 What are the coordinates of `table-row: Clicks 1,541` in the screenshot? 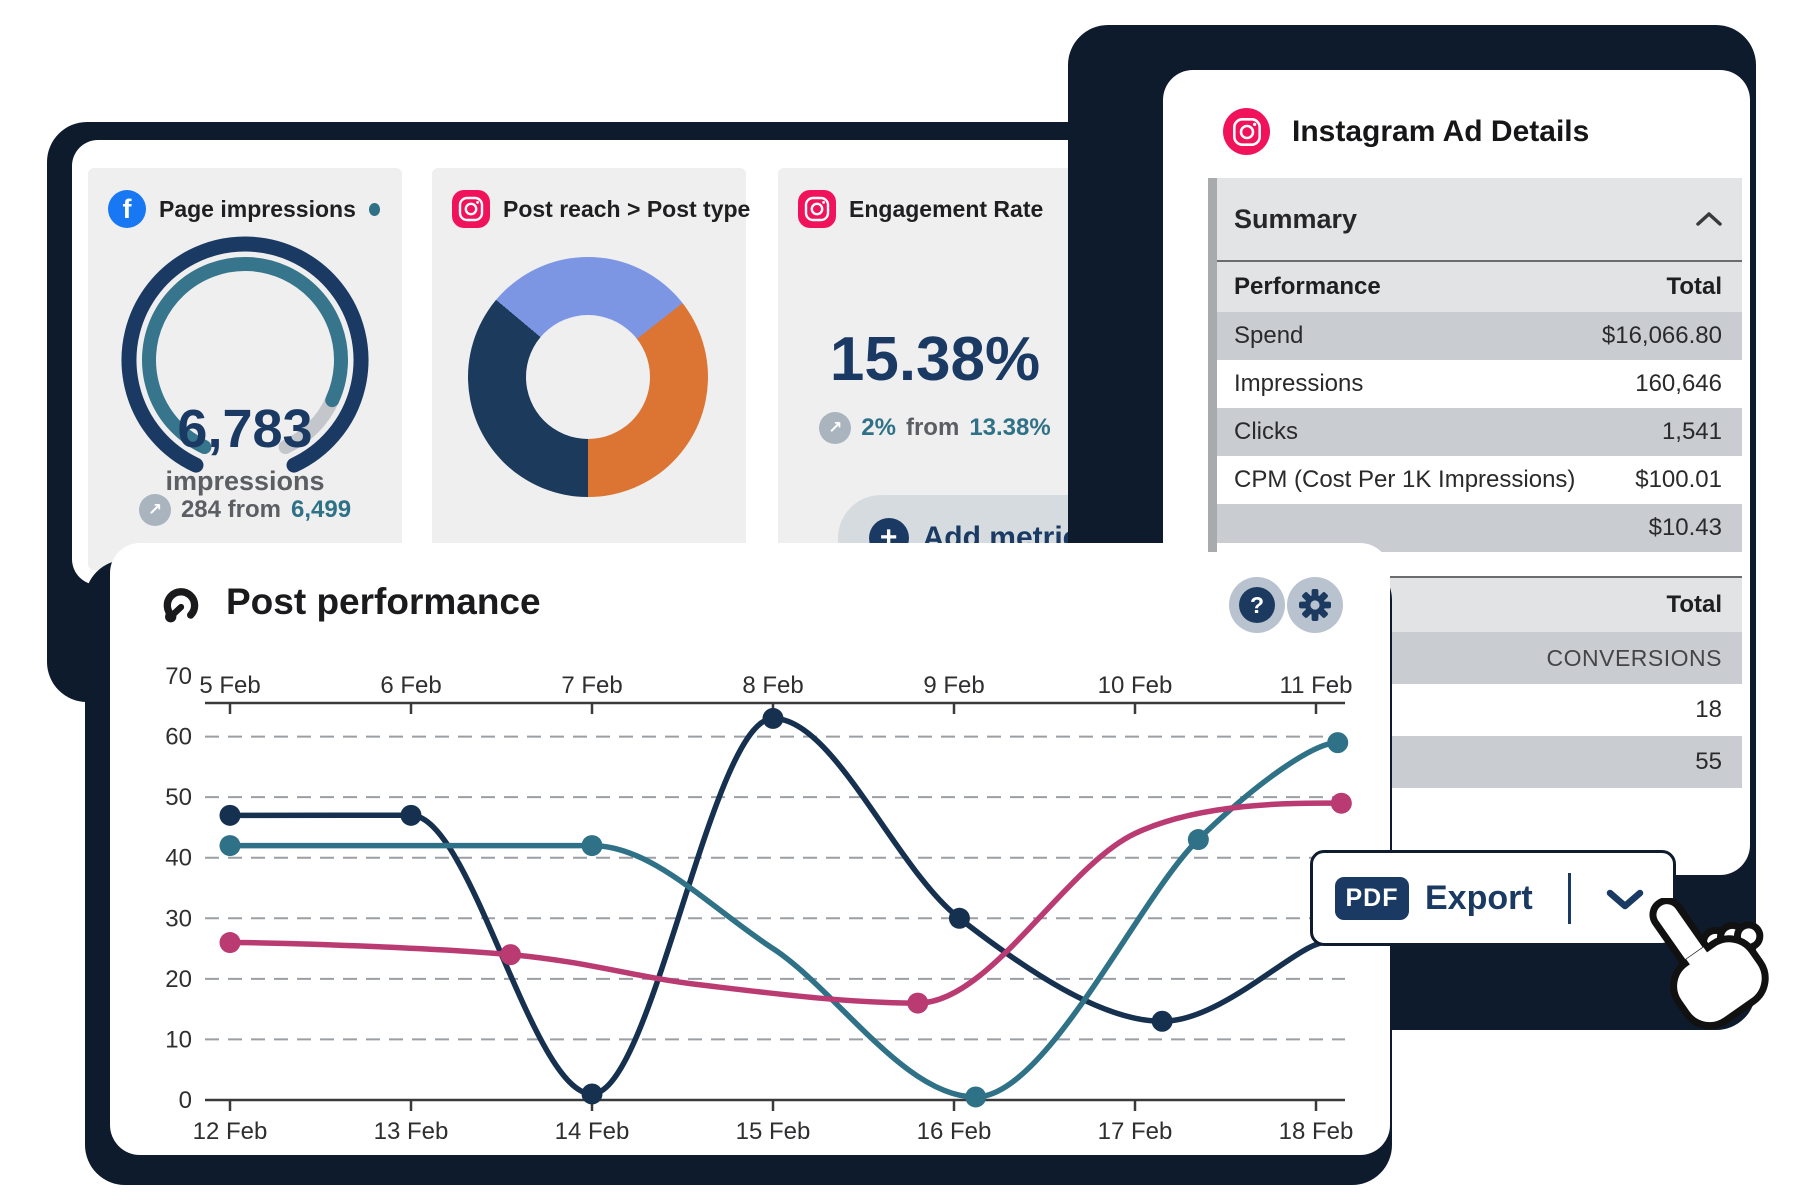 It's located at (1475, 432).